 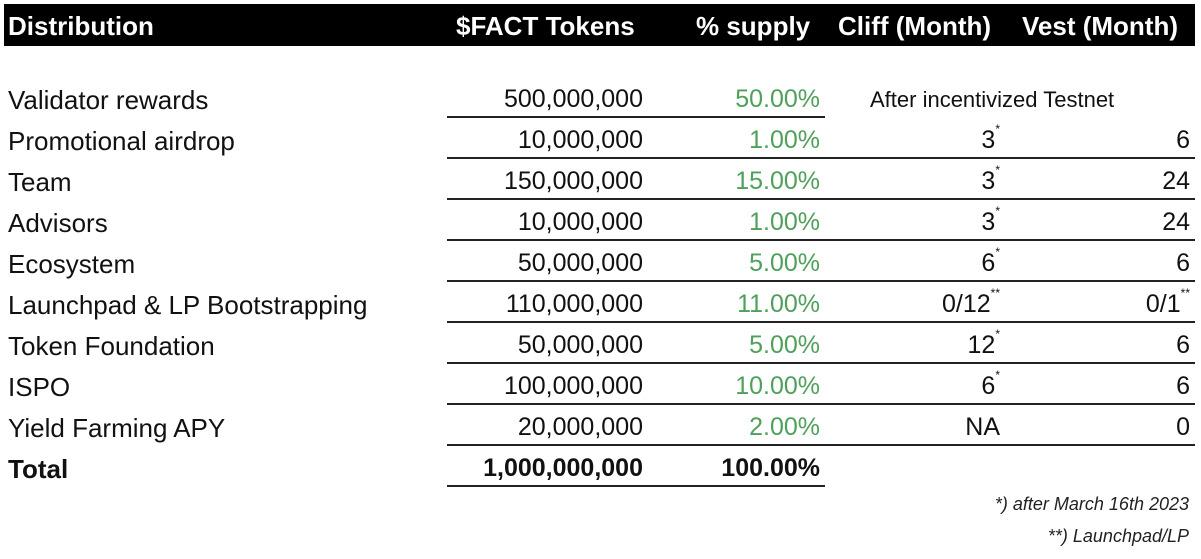 I want to click on row-tokens: 20,000,000, so click(x=580, y=427).